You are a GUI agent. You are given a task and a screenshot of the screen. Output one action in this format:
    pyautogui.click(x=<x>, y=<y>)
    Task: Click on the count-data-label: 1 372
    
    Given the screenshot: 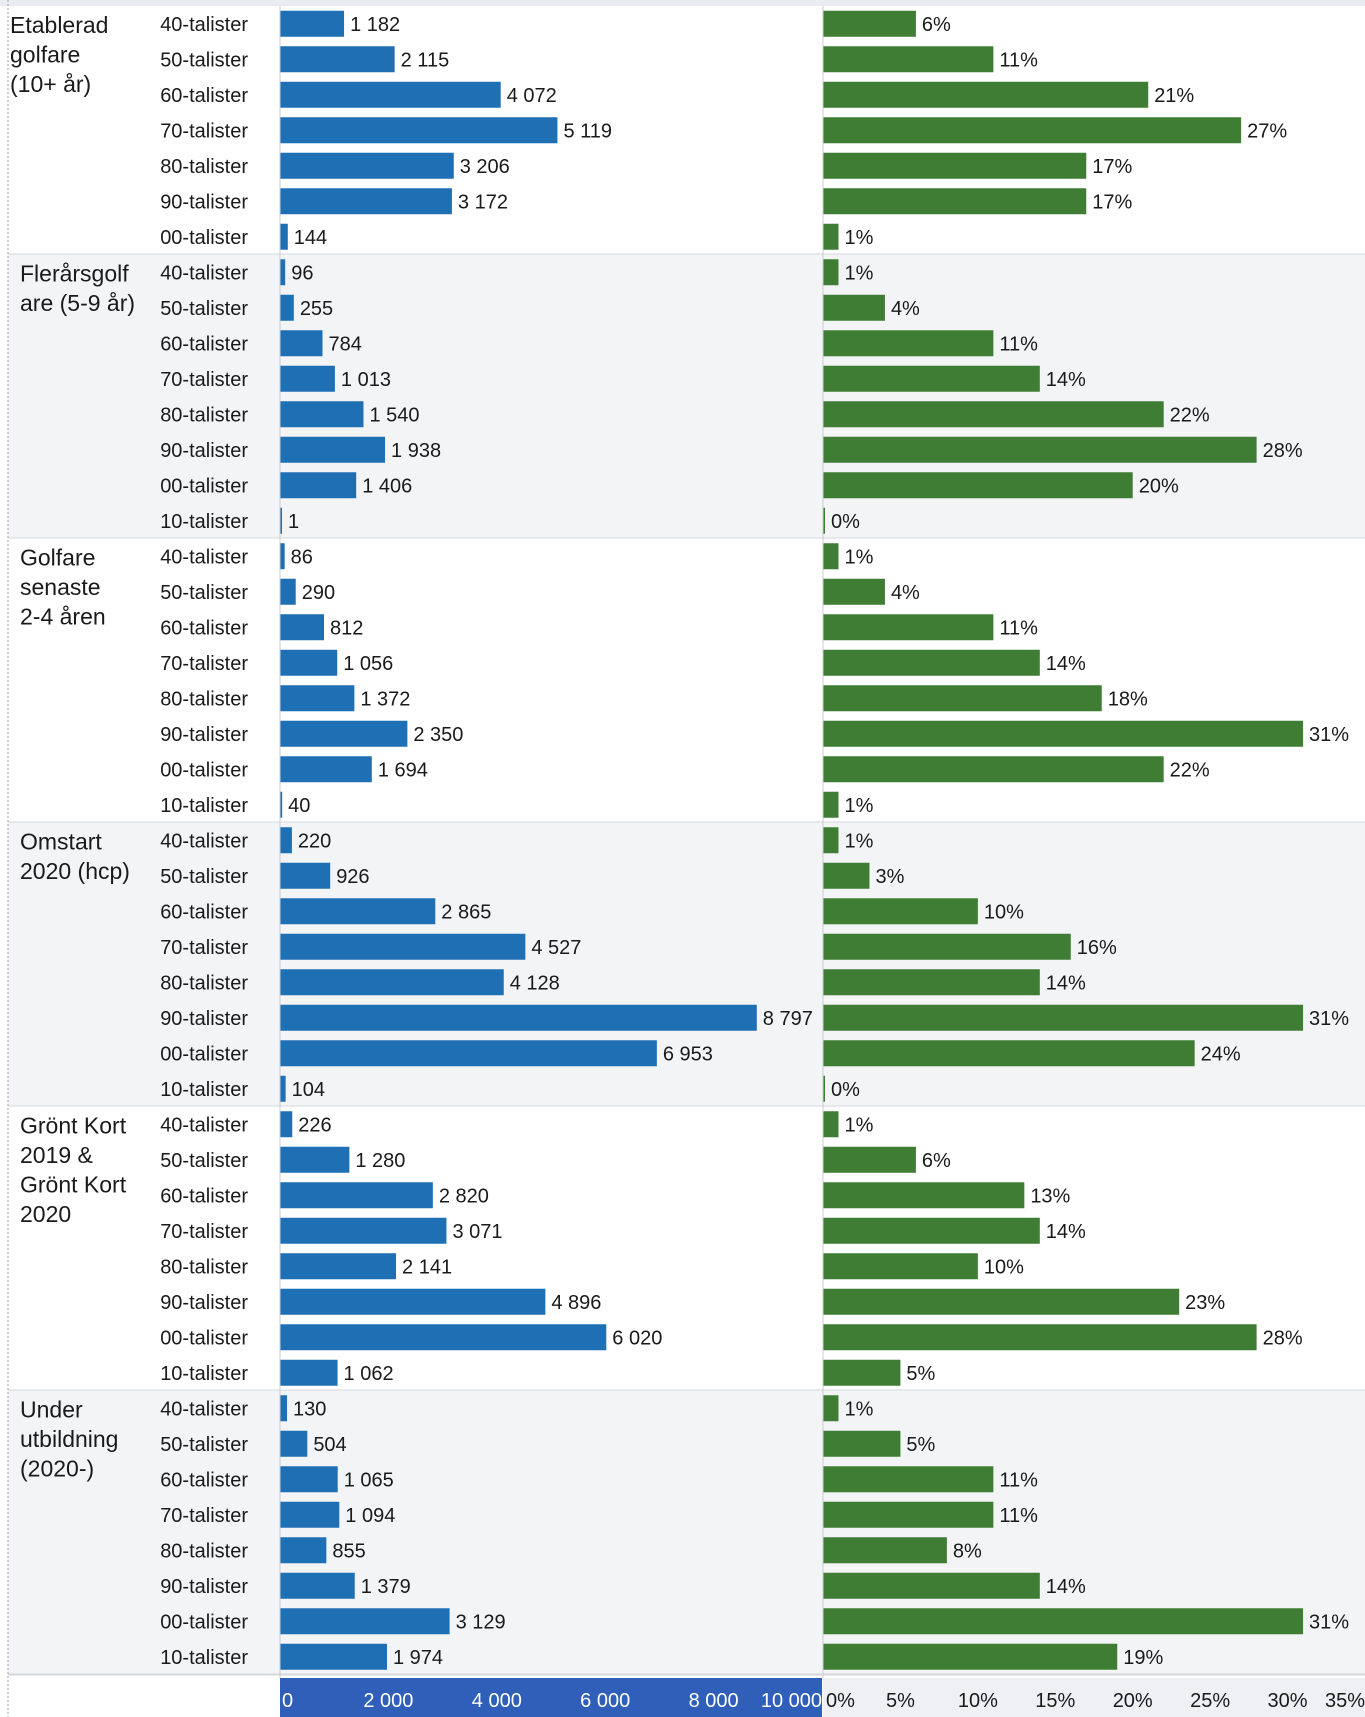 What is the action you would take?
    pyautogui.click(x=385, y=699)
    